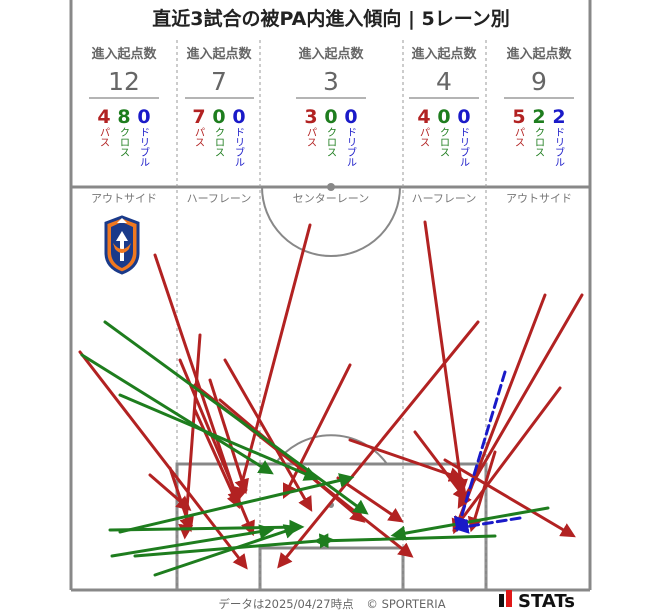 The width and height of the screenshot is (663, 611). Describe the element at coordinates (331, 187) in the screenshot. I see `center-spot` at that location.